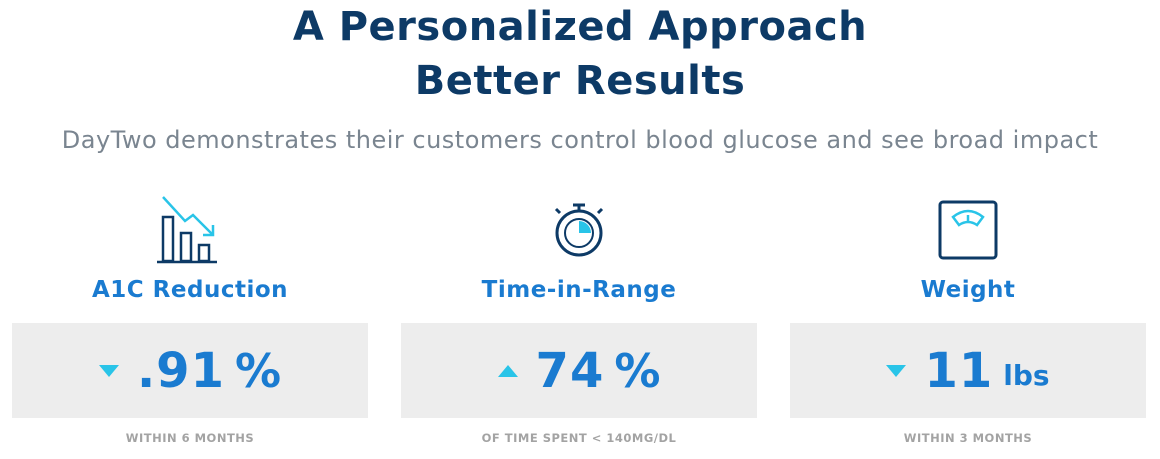 This screenshot has width=1160, height=459. Describe the element at coordinates (579, 290) in the screenshot. I see `stat-label: Time-in-Range` at that location.